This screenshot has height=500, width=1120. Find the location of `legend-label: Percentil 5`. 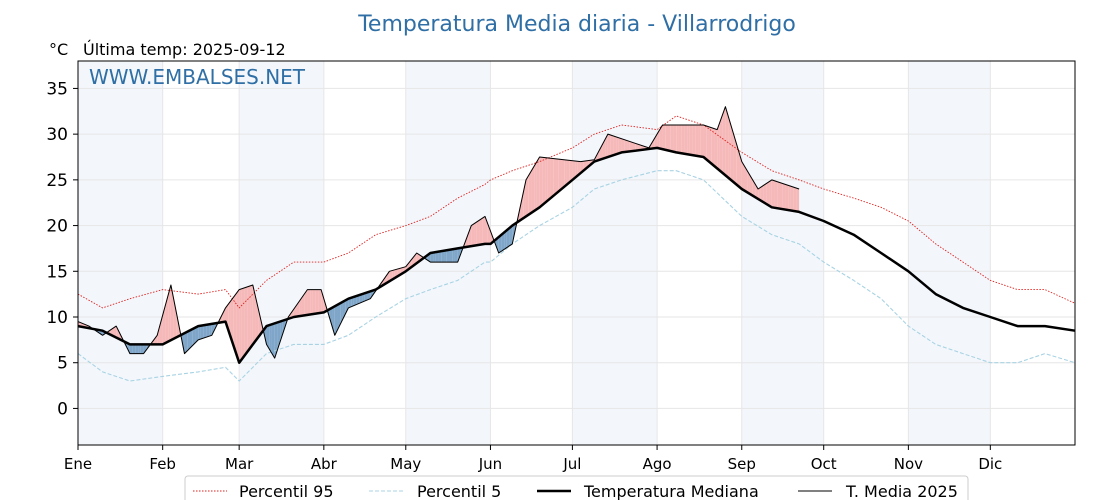

legend-label: Percentil 5 is located at coordinates (459, 491).